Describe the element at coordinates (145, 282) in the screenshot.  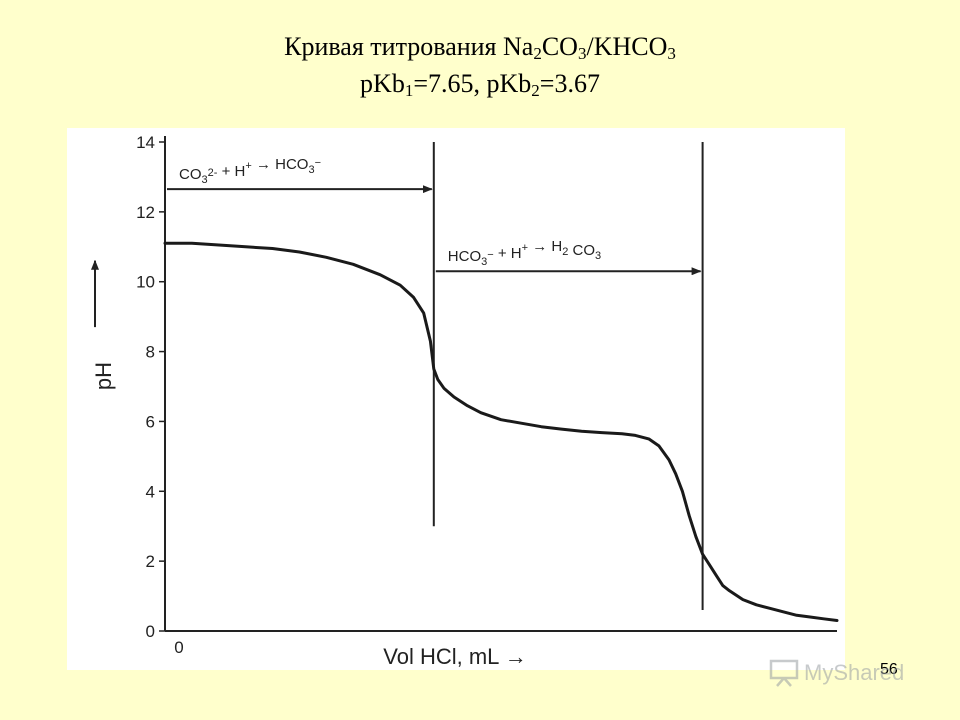
I see `y-tick-label: 10` at that location.